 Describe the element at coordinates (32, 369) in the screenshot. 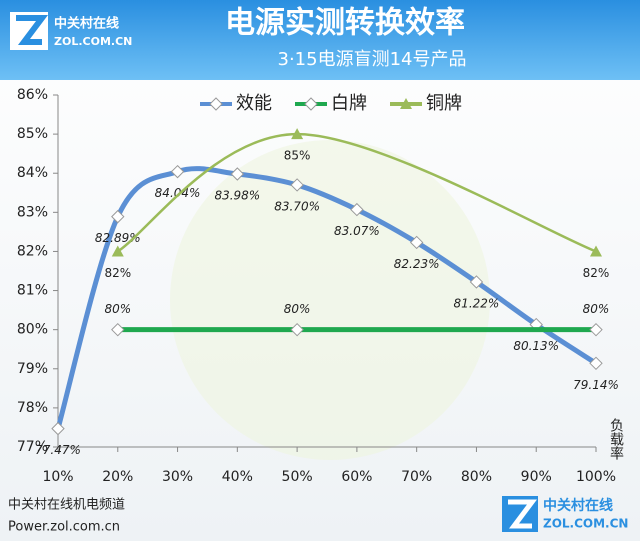

I see `y-tick-label: 79%` at that location.